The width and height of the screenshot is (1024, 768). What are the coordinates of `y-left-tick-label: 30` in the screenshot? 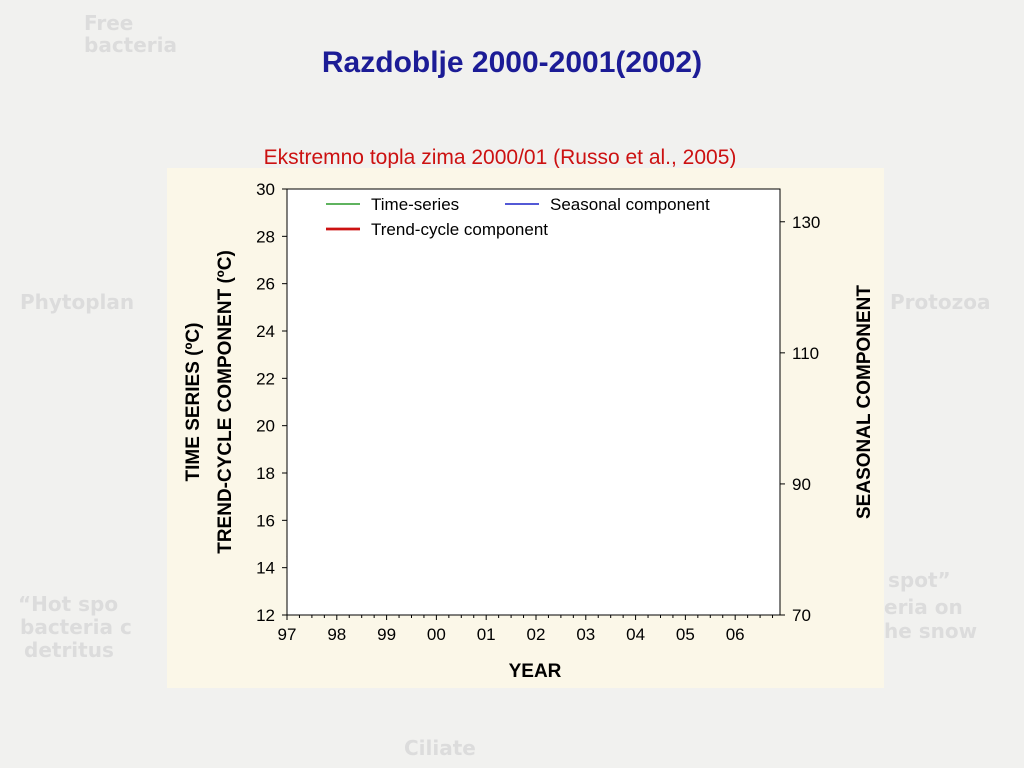 It's located at (265, 189).